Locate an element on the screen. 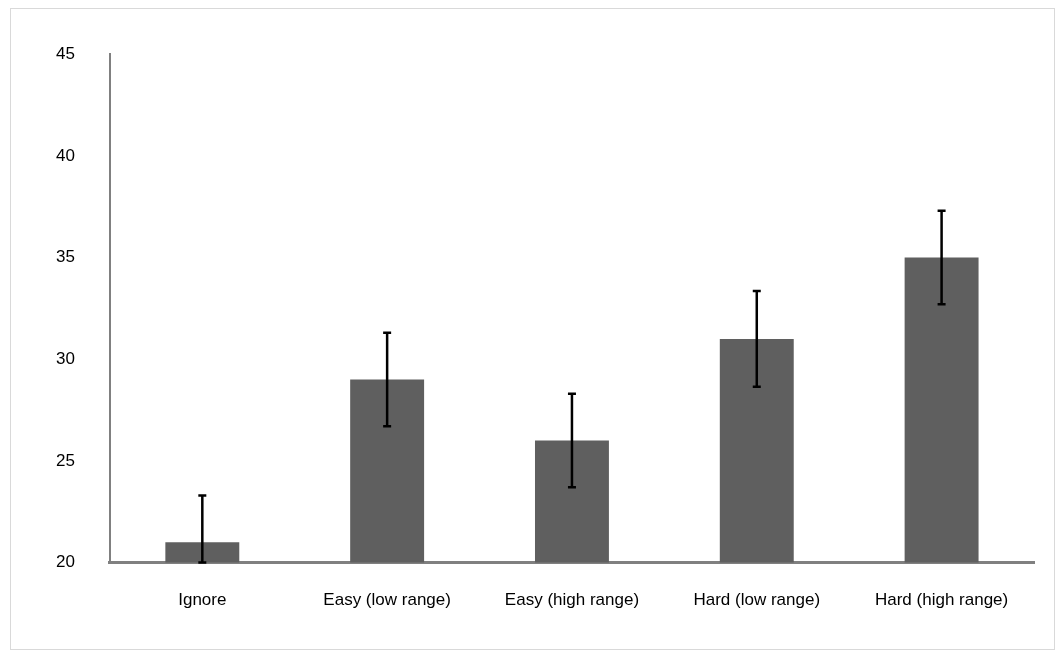 The image size is (1057, 651). x-tick-label: Easy (low range) is located at coordinates (387, 600).